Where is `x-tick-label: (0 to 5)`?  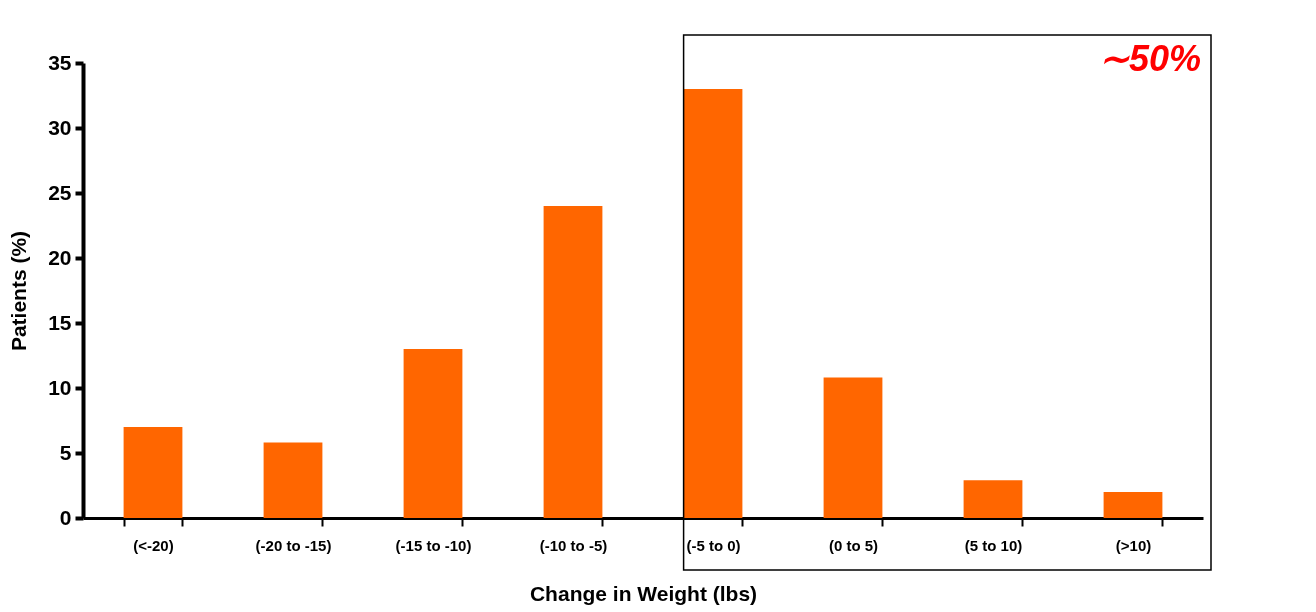
x-tick-label: (0 to 5) is located at coordinates (853, 545).